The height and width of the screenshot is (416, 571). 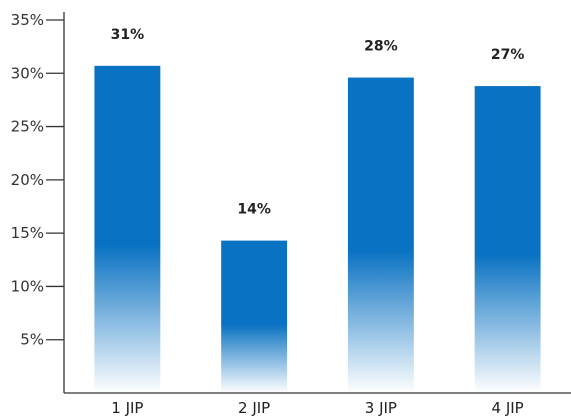 I want to click on y-tick-label: 35%, so click(x=27, y=20).